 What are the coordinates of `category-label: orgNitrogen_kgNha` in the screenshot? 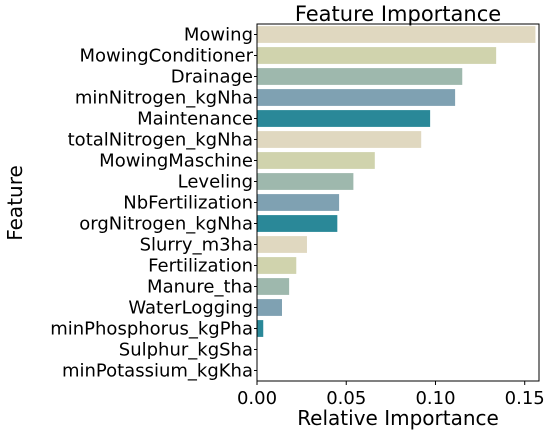 It's located at (166, 224).